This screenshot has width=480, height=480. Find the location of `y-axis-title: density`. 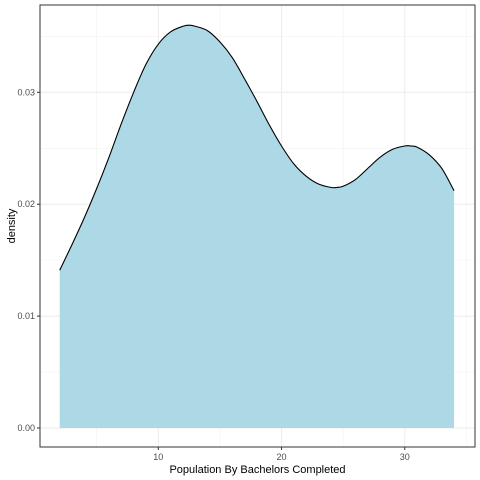

y-axis-title: density is located at coordinates (12, 225).